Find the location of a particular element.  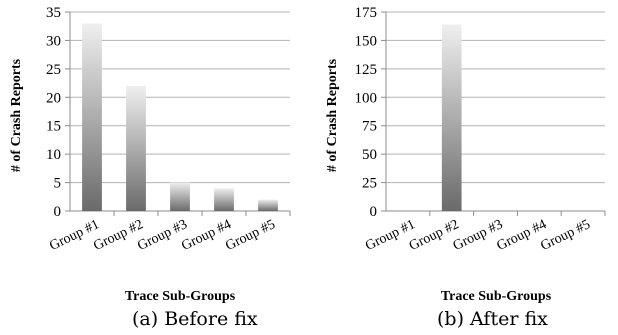

y-tick-label: 50 is located at coordinates (369, 155).